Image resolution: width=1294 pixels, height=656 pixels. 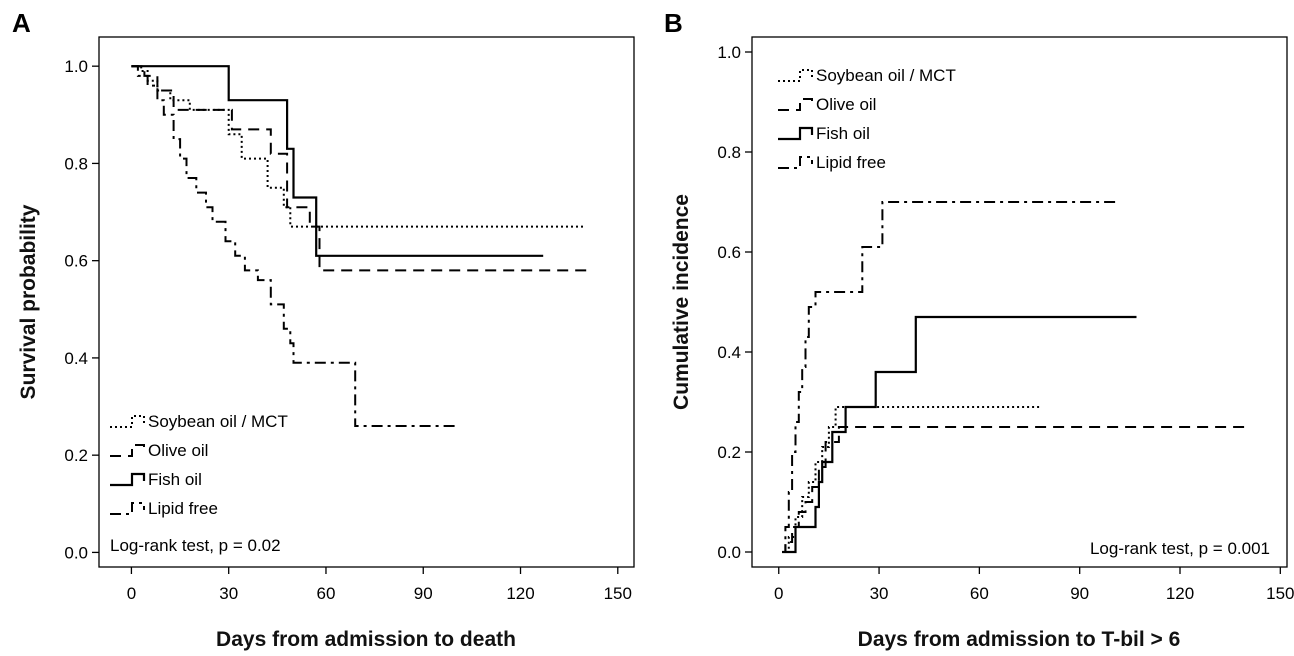 What do you see at coordinates (886, 75) in the screenshot?
I see `panel-b-legend-label-soybean-oil-mct: Soybean oil / MCT` at bounding box center [886, 75].